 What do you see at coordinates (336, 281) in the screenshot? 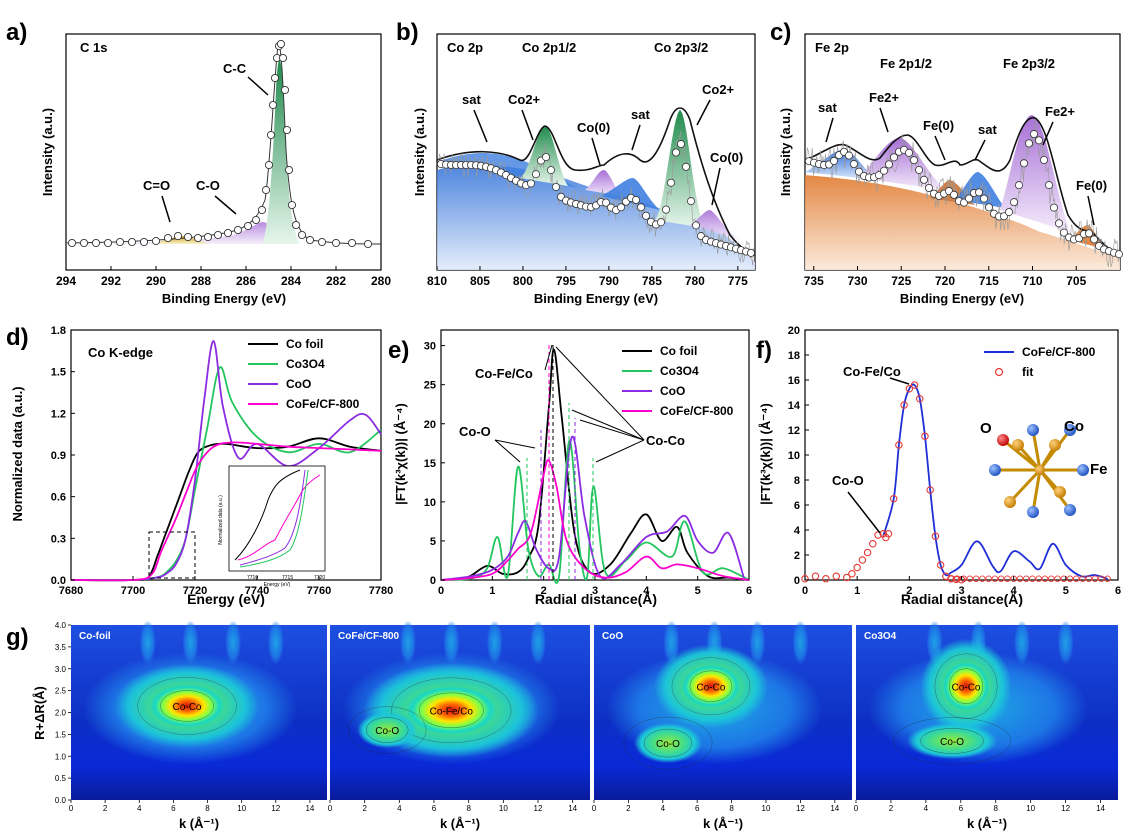
I see `x-tick-label: 282` at bounding box center [336, 281].